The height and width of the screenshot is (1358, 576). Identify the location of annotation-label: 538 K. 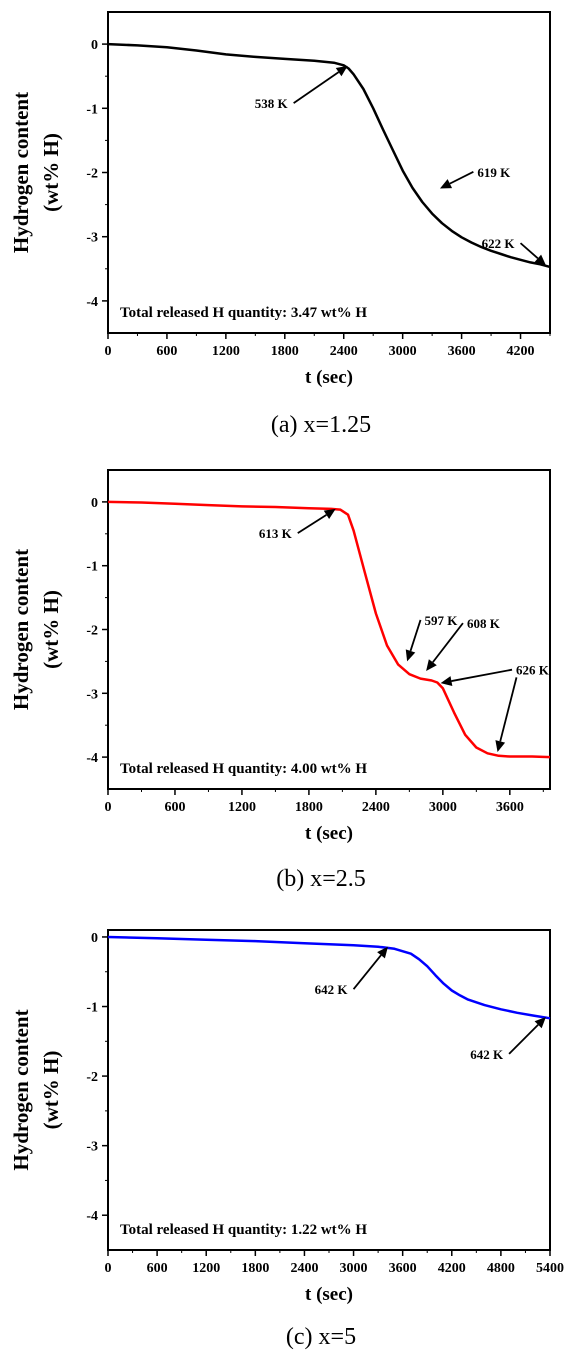
(272, 103).